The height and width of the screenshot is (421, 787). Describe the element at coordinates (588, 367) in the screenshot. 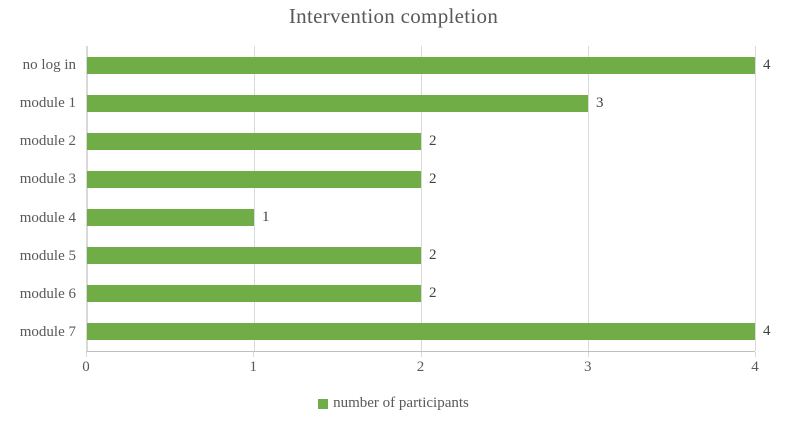

I see `x-tick-label: 3` at that location.